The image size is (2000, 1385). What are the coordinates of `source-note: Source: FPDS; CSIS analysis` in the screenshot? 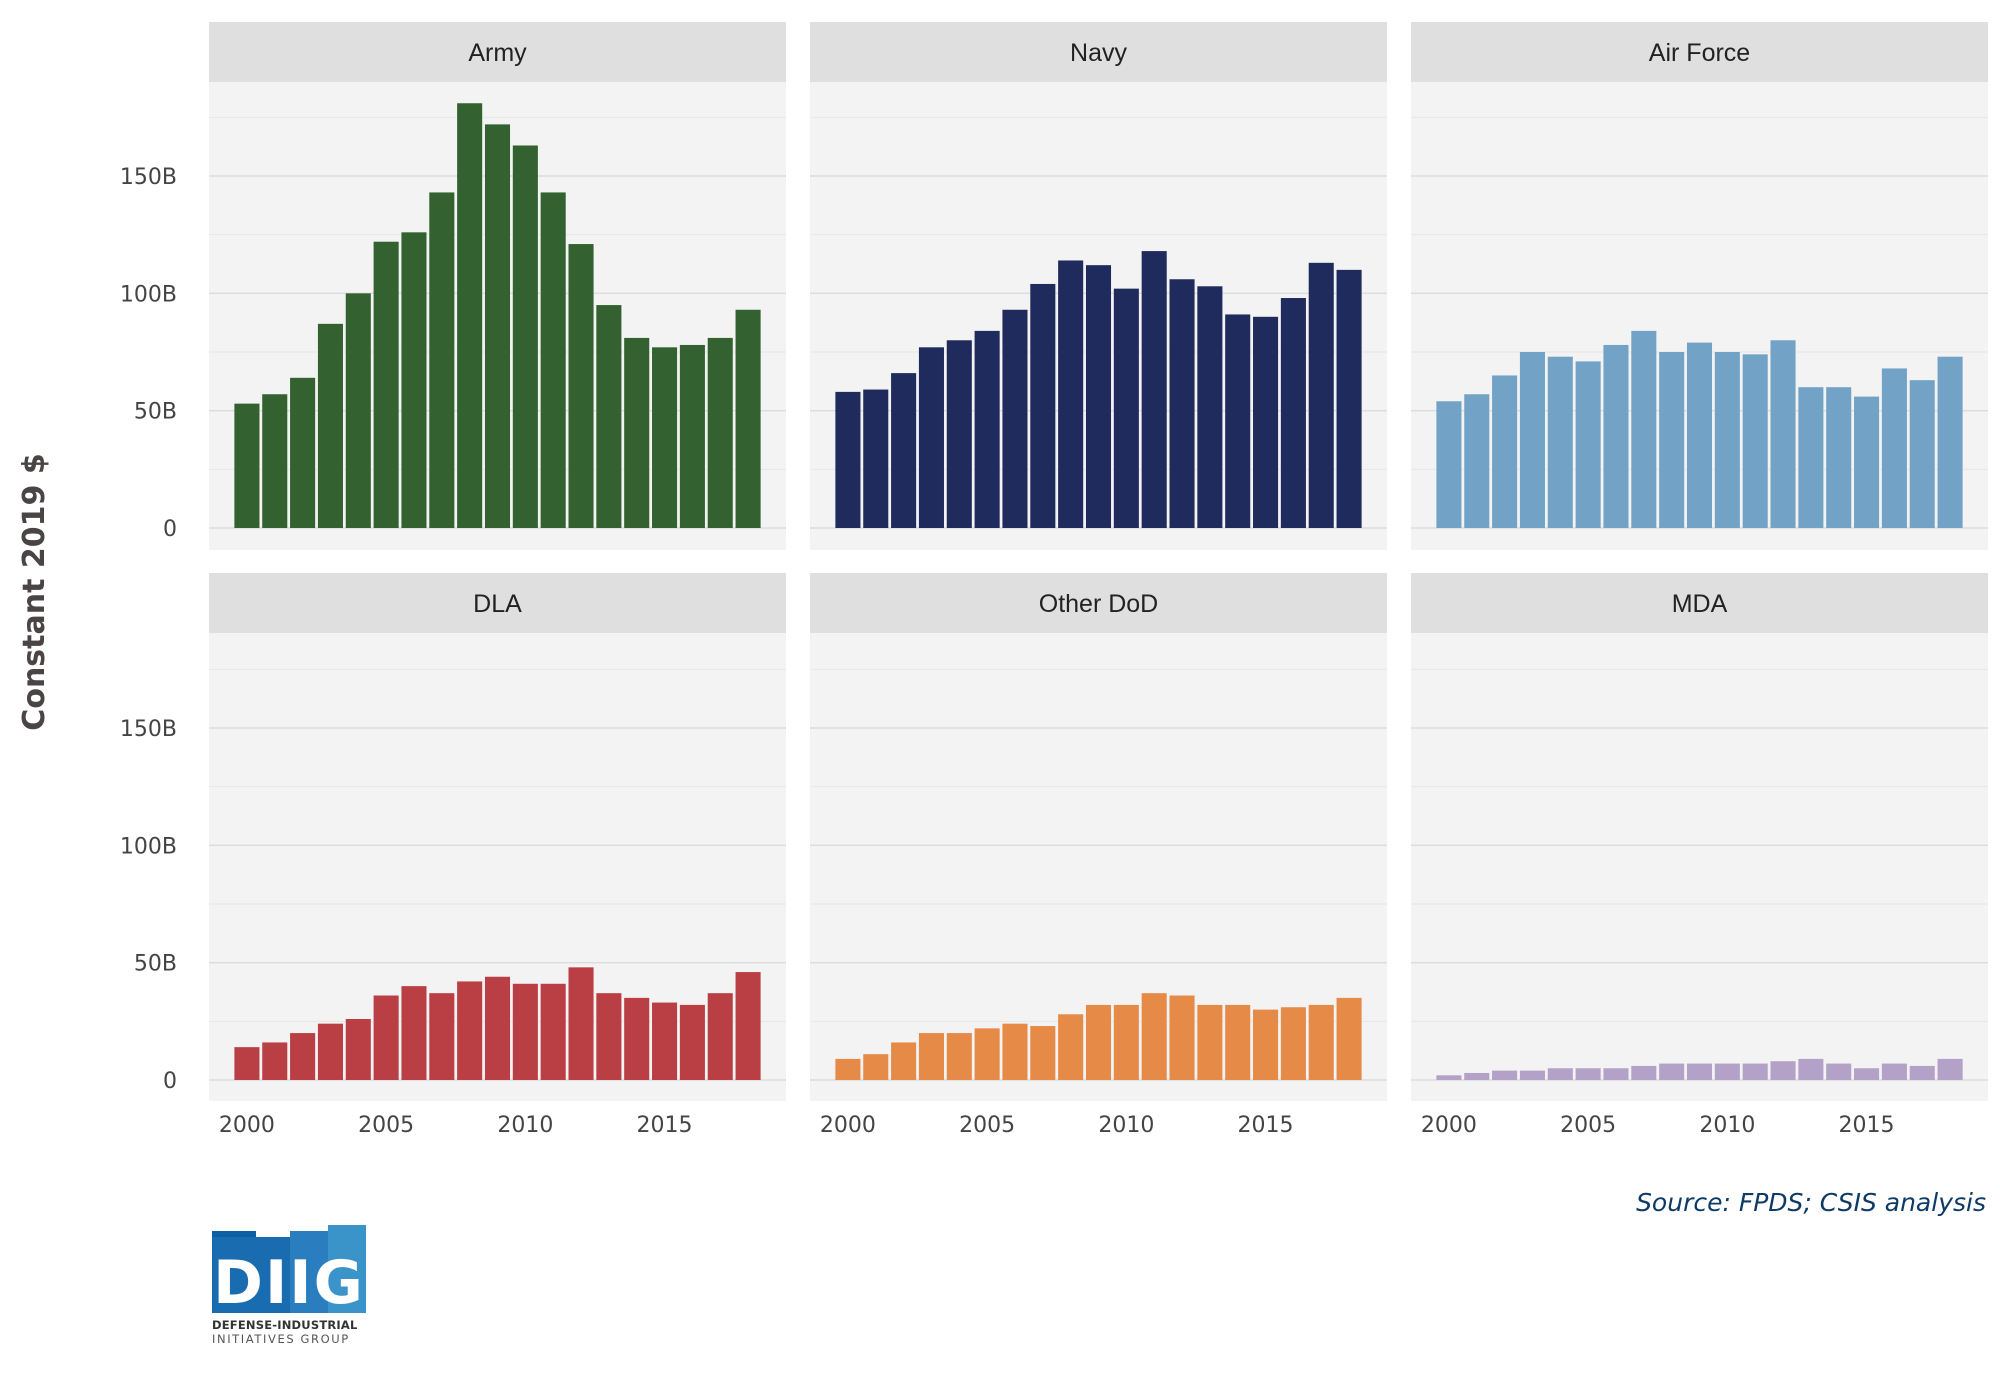 It's located at (1811, 1202).